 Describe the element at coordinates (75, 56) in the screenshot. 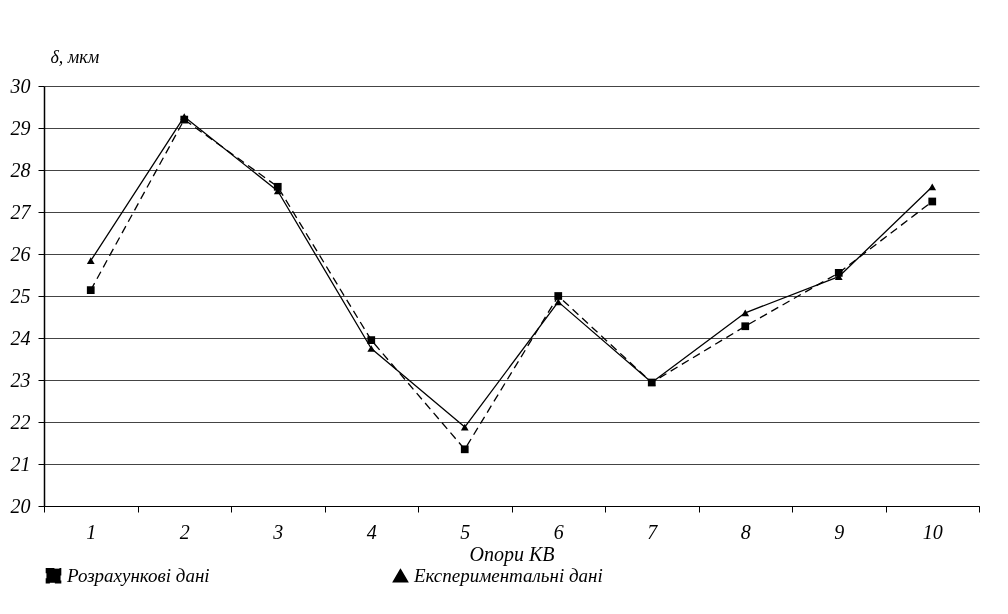

I see `y-axis-title: δ, мкм` at that location.